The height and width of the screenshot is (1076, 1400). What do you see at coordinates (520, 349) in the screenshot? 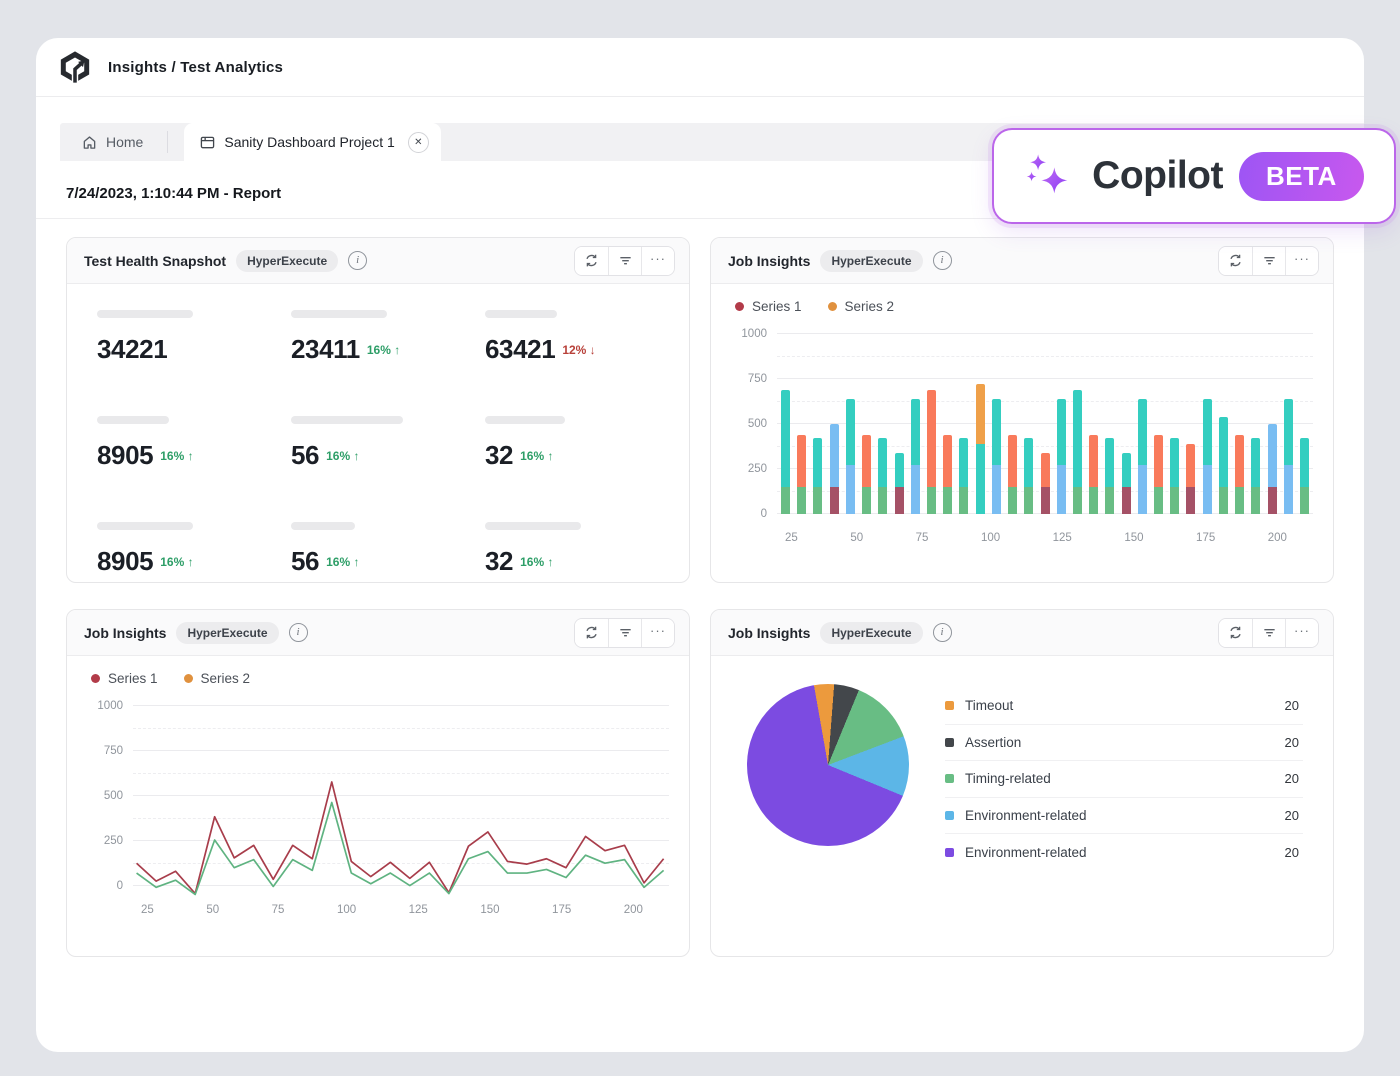
I see `kpi-value: 63421` at bounding box center [520, 349].